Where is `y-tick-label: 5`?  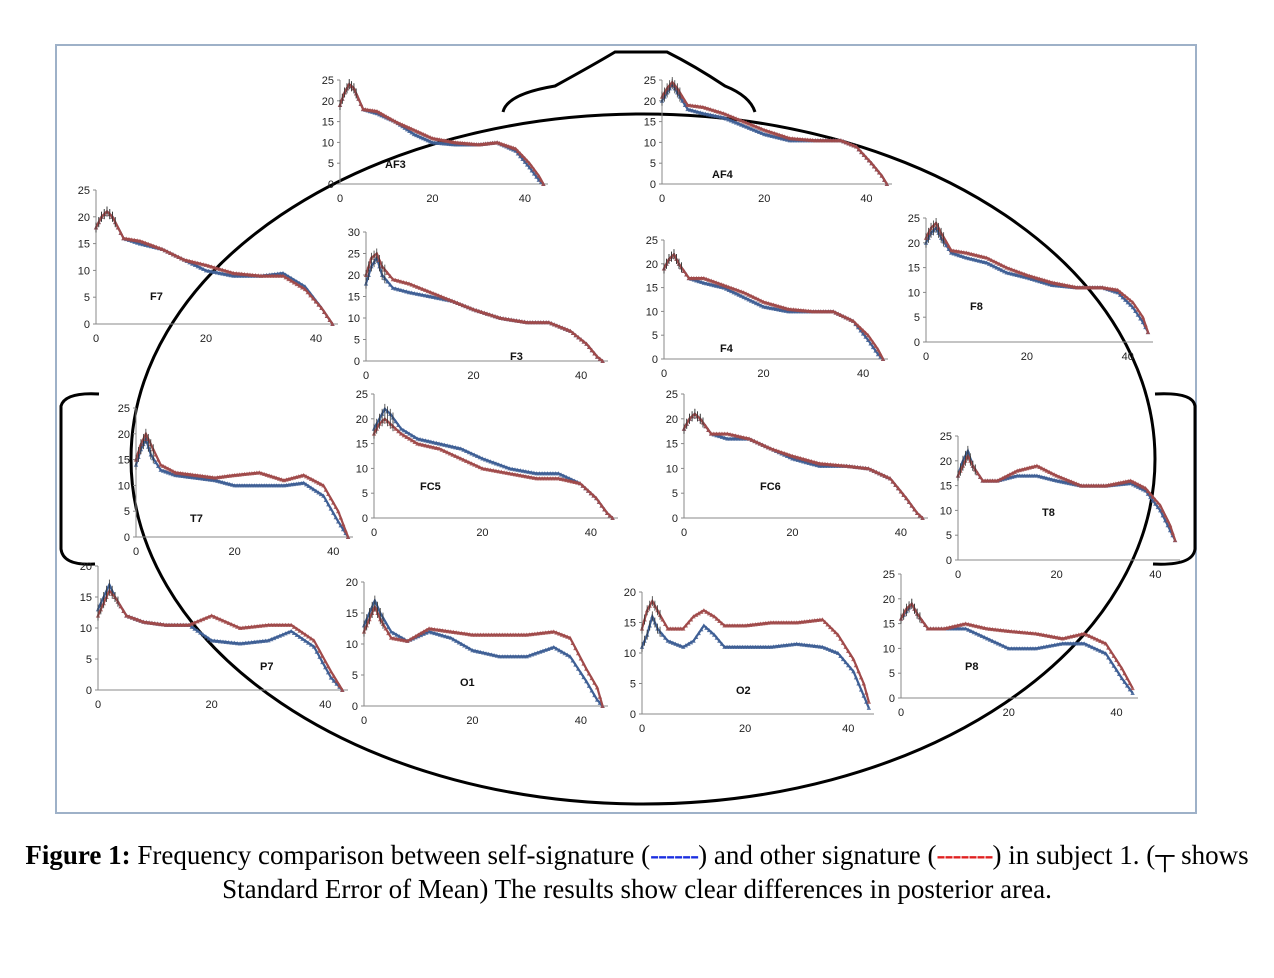 y-tick-label: 5 is located at coordinates (127, 512).